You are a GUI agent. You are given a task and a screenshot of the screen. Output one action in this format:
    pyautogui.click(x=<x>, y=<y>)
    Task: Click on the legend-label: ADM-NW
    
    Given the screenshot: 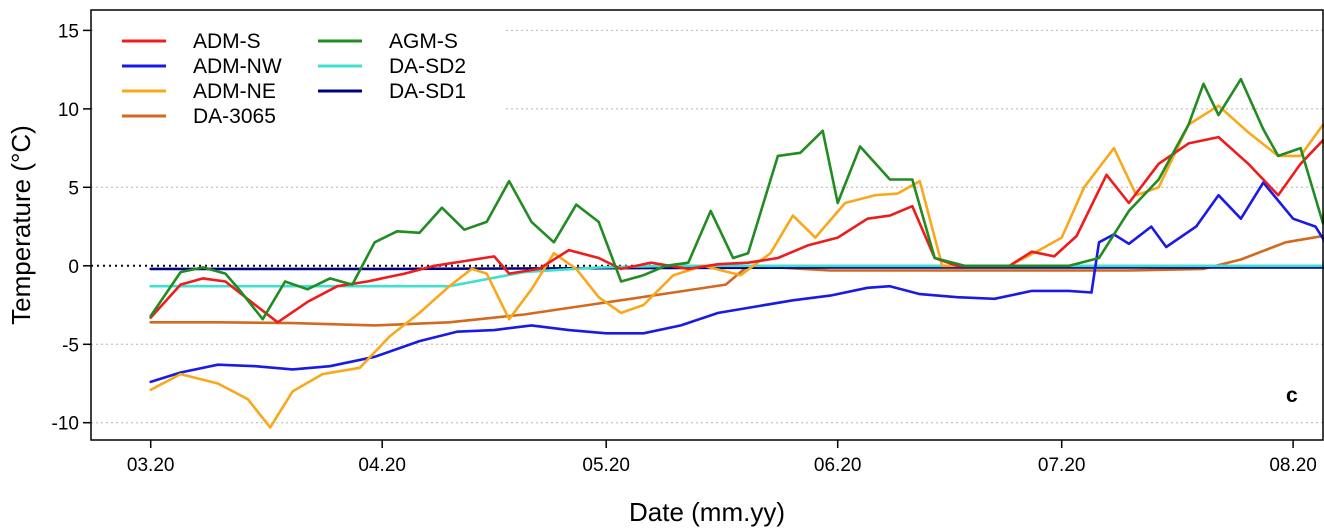 What is the action you would take?
    pyautogui.click(x=237, y=66)
    